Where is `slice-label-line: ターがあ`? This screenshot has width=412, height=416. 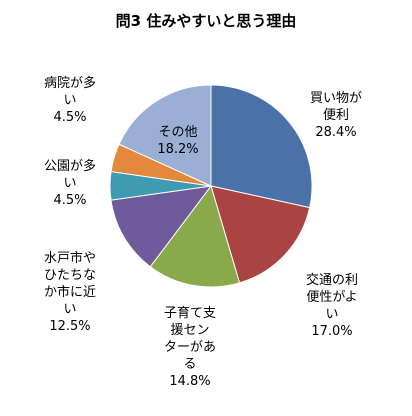
slice-label-line: ターがあ is located at coordinates (189, 347).